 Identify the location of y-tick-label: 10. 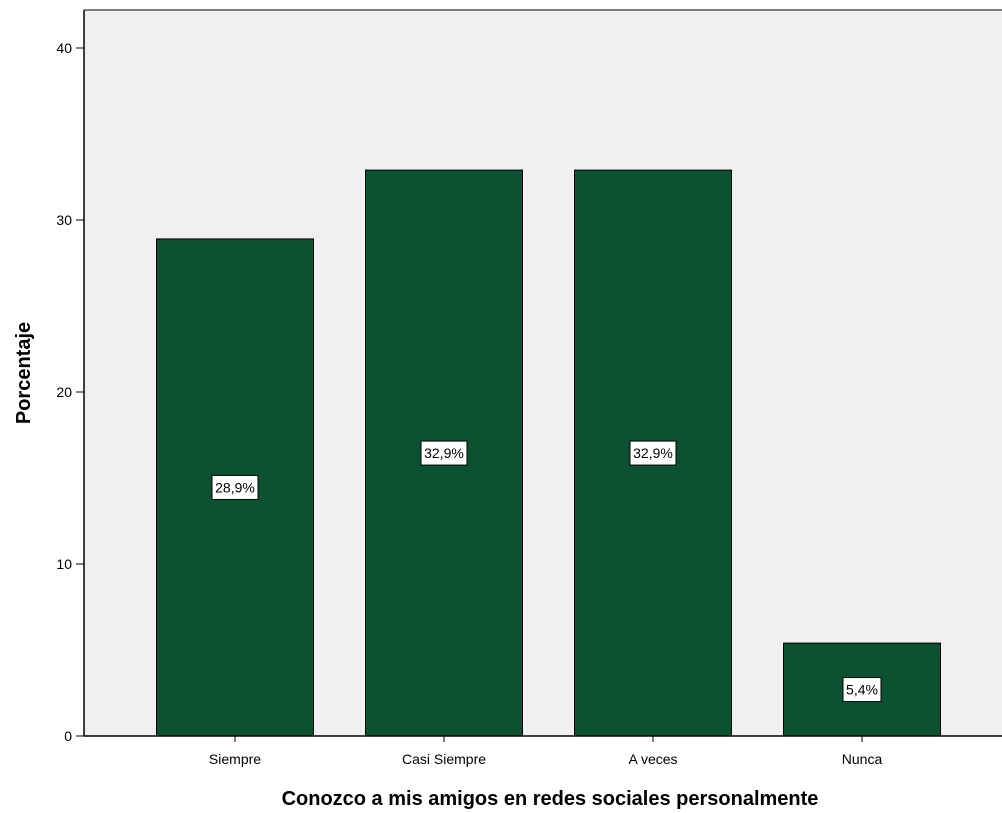
(64, 564).